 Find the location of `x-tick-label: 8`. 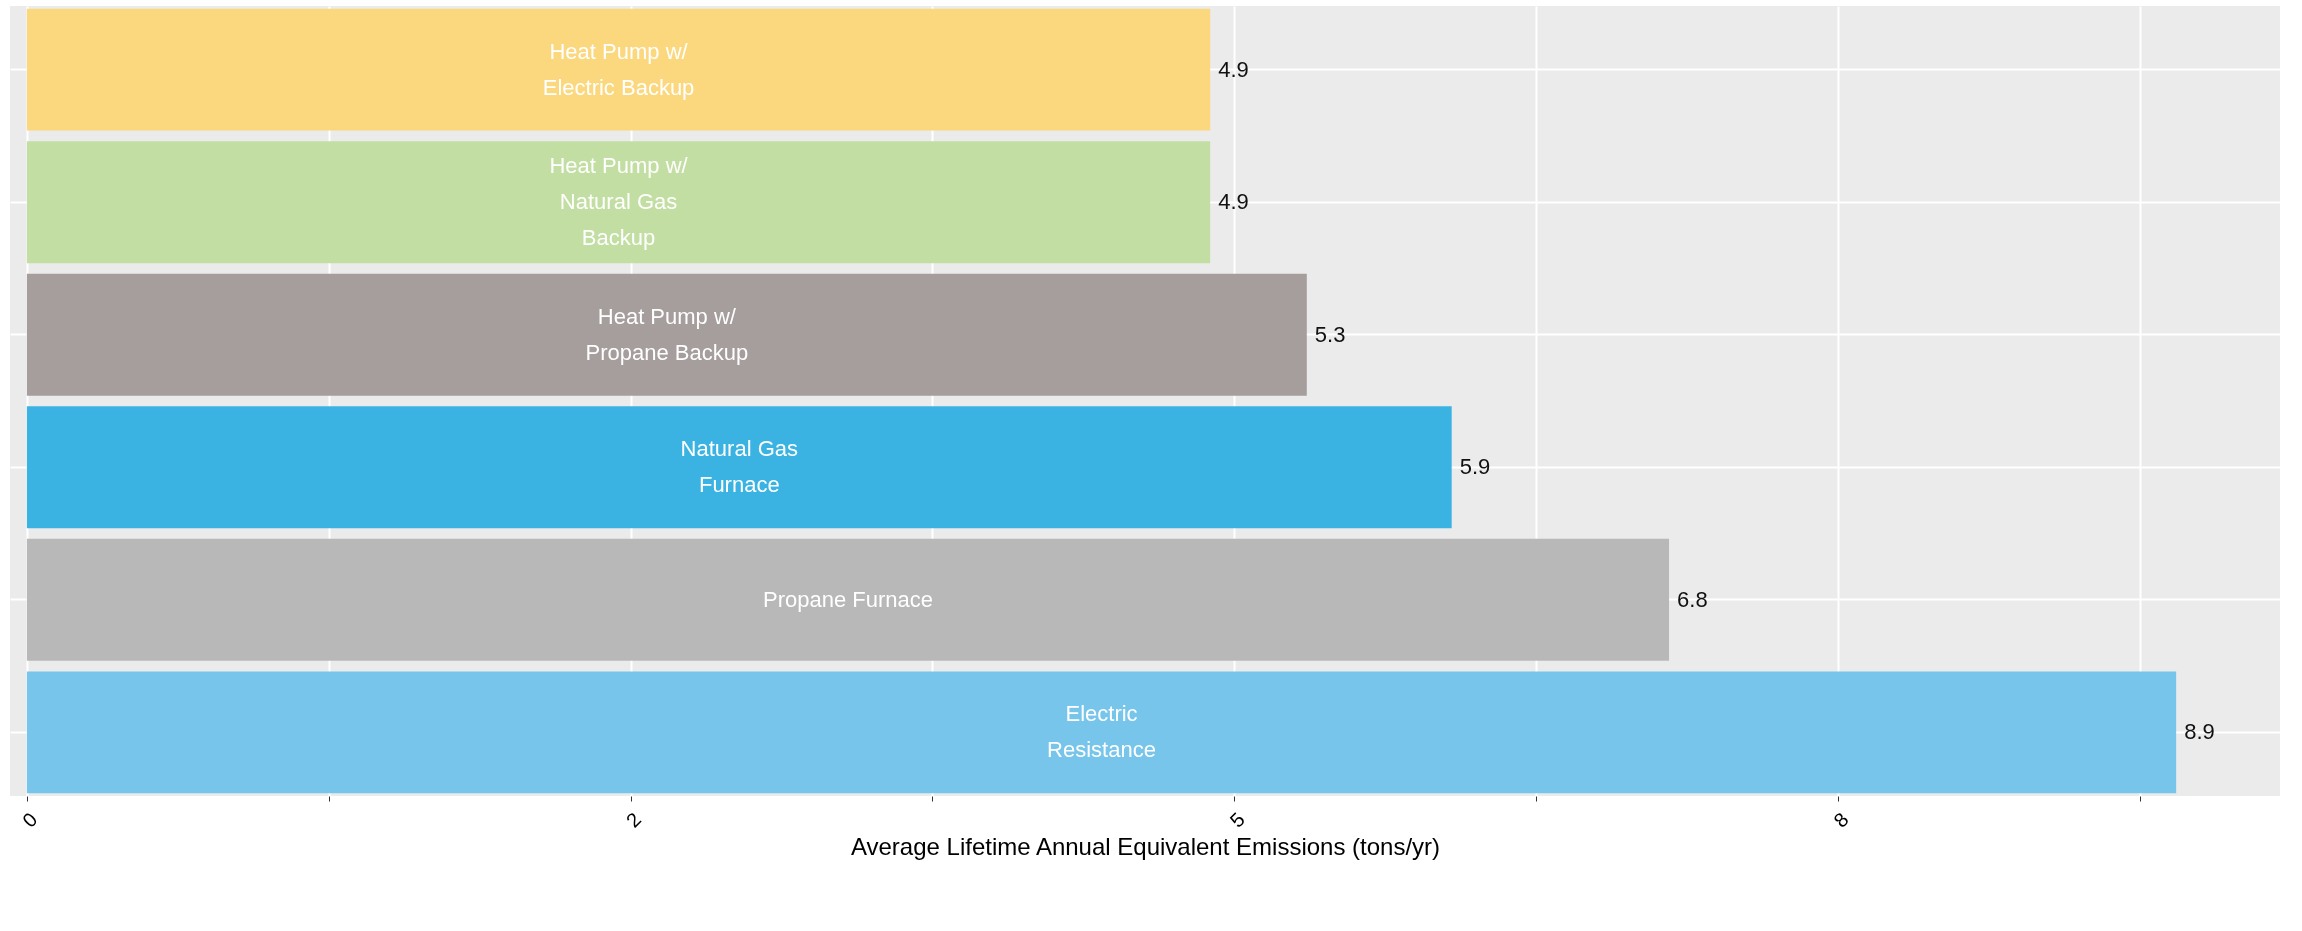

x-tick-label: 8 is located at coordinates (1841, 820).